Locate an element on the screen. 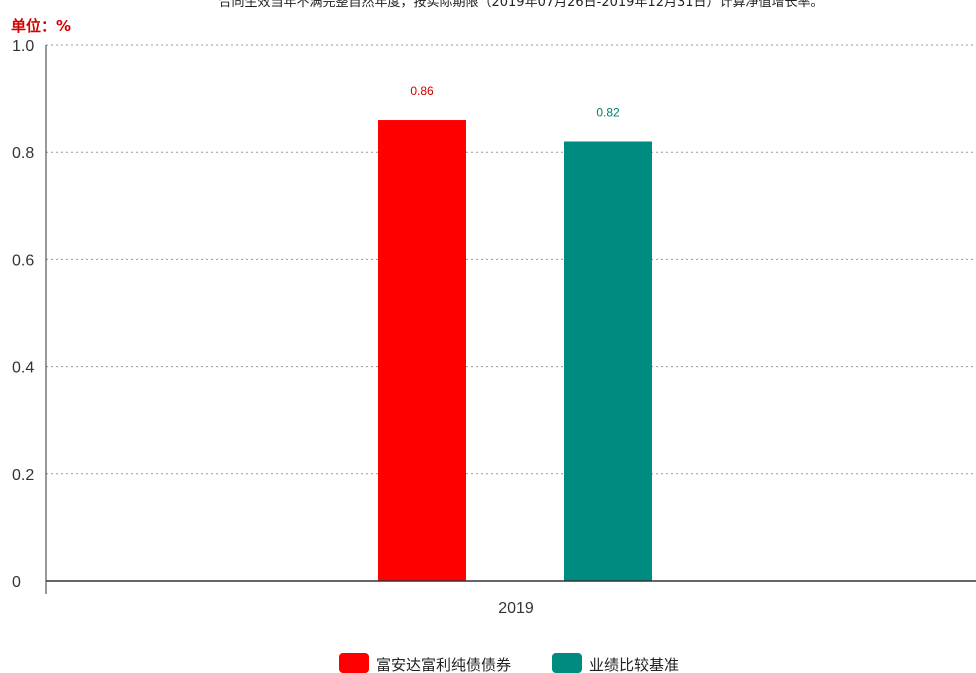  y-tick-label: 1.0 is located at coordinates (23, 46).